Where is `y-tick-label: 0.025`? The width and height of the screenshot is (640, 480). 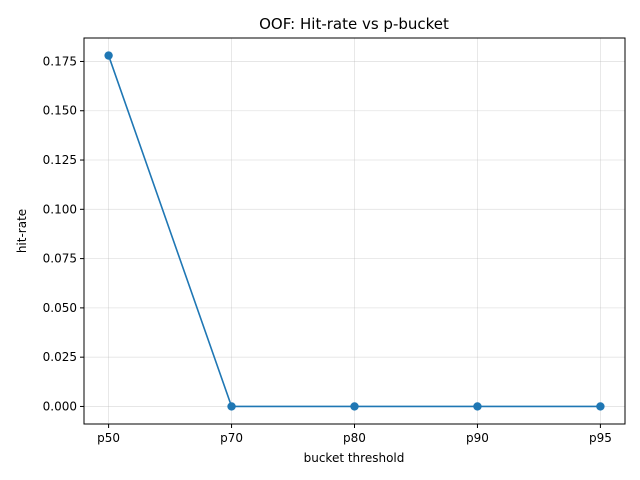
y-tick-label: 0.025 is located at coordinates (60, 357).